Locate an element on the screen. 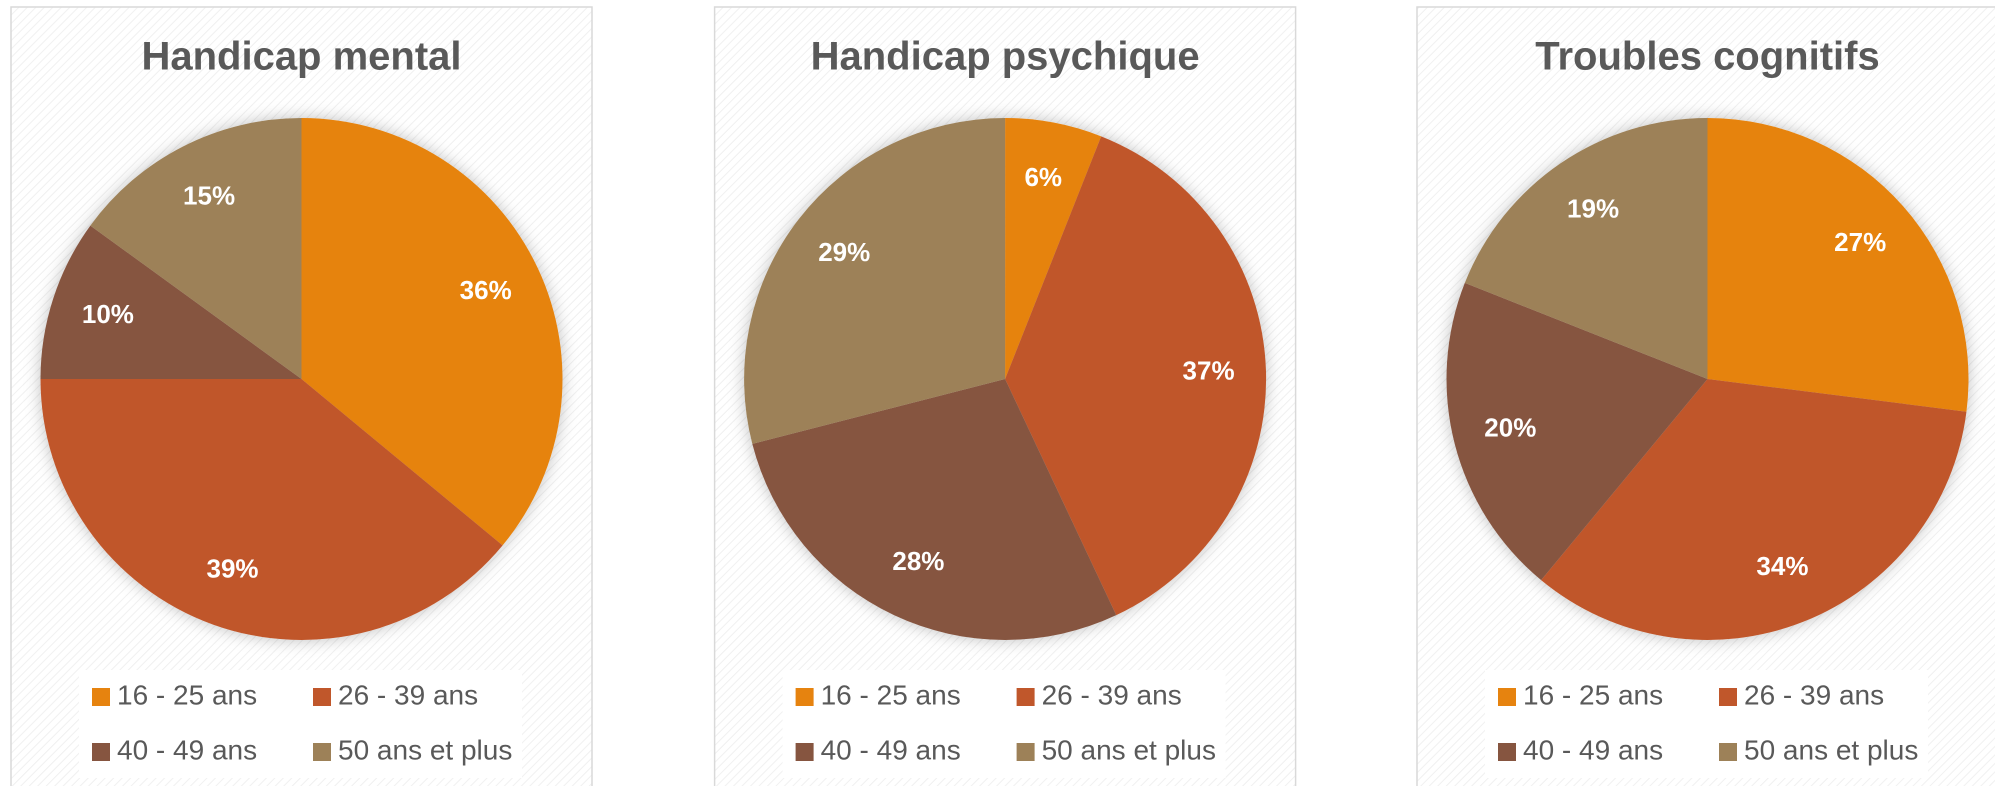 The image size is (1995, 786). value-label: 34% is located at coordinates (1782, 566).